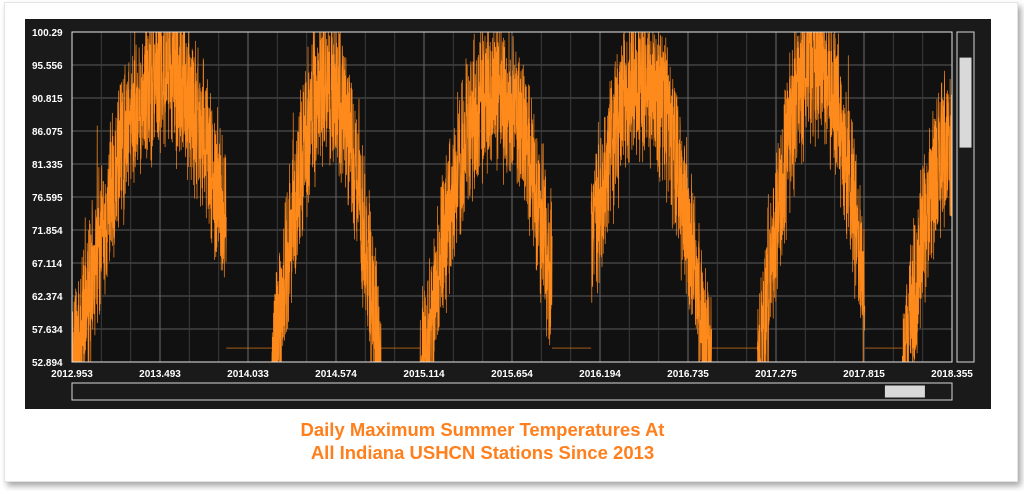 The height and width of the screenshot is (491, 1024). Describe the element at coordinates (952, 374) in the screenshot. I see `x-tick-label: 2018.355` at that location.